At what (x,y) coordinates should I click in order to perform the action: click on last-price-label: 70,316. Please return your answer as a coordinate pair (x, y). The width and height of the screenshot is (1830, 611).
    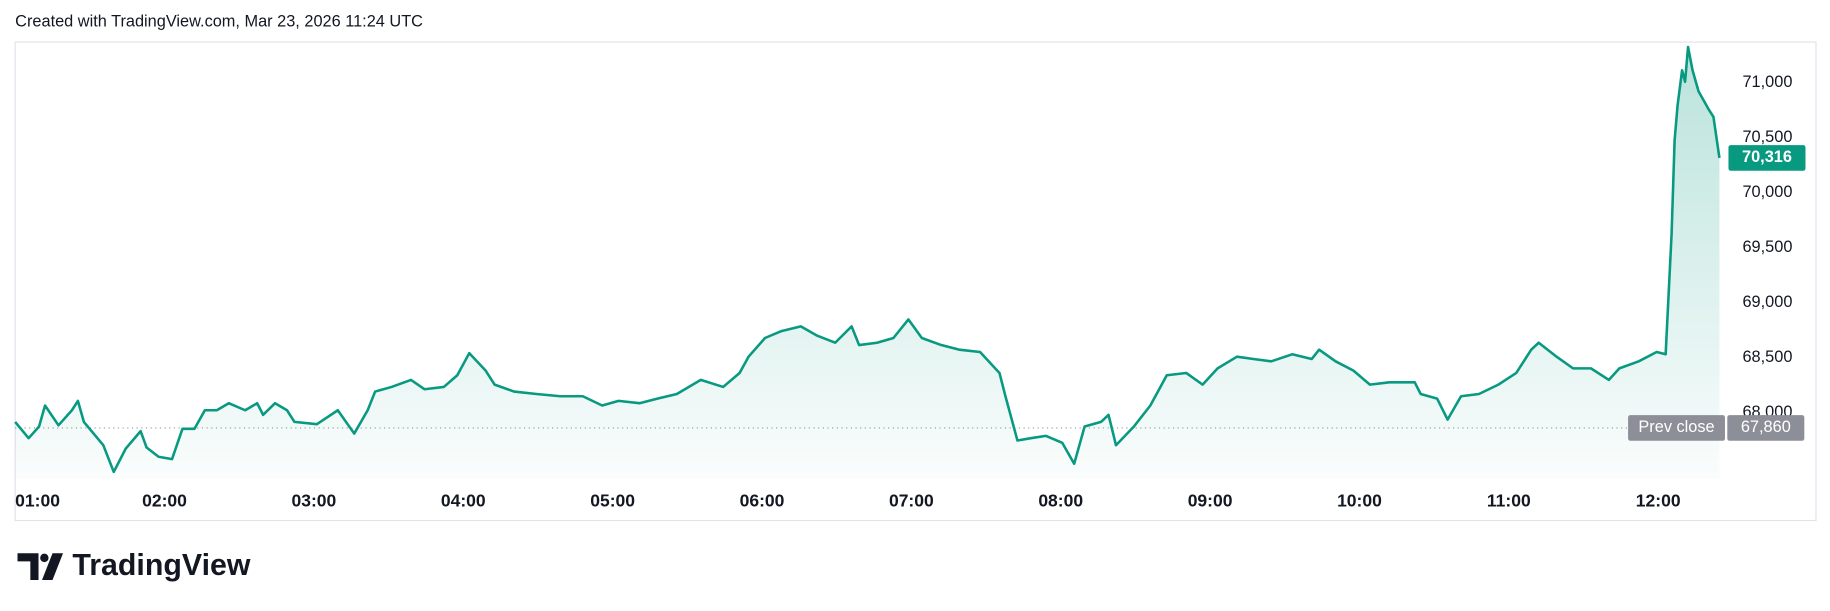
    Looking at the image, I should click on (1767, 157).